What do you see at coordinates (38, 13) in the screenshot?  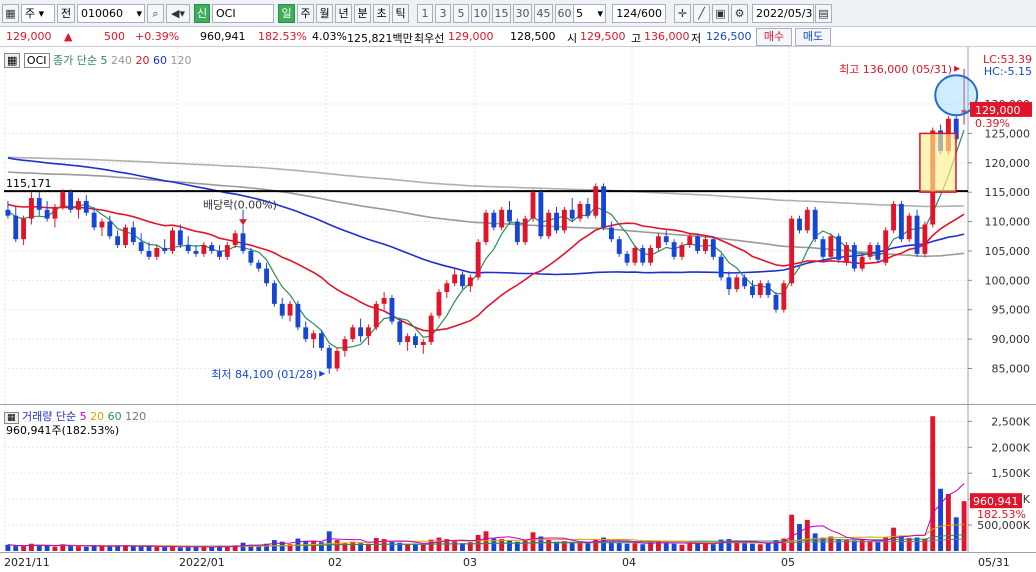 I see `period-type-select: 주 ▾` at bounding box center [38, 13].